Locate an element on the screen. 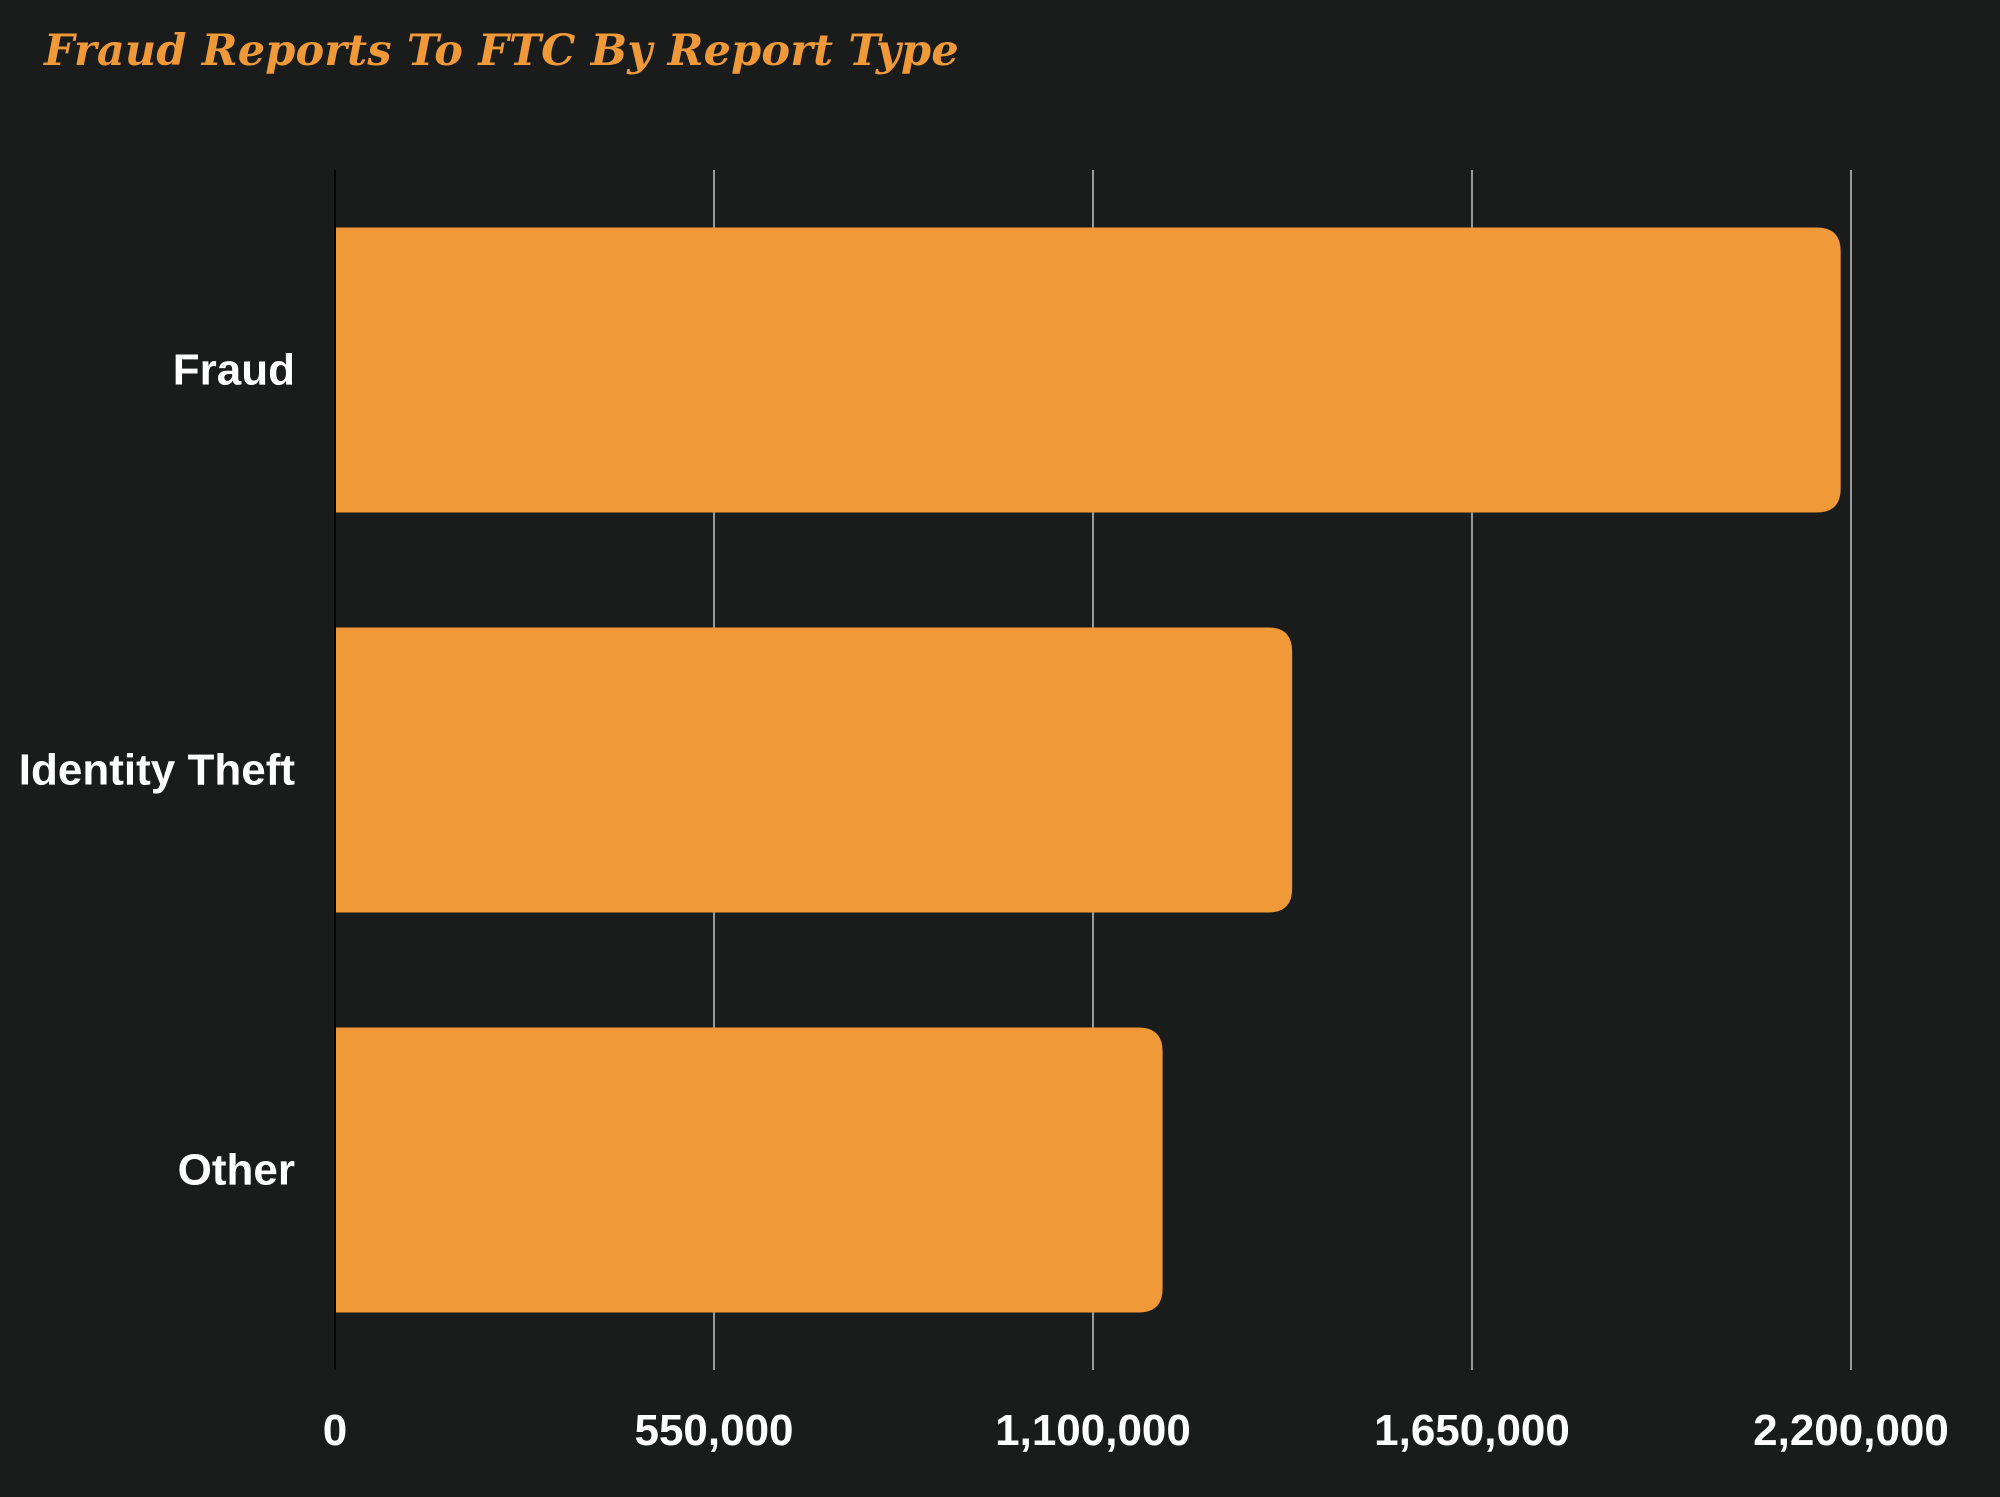  x-tick-label: 1,650,000 is located at coordinates (1472, 1430).